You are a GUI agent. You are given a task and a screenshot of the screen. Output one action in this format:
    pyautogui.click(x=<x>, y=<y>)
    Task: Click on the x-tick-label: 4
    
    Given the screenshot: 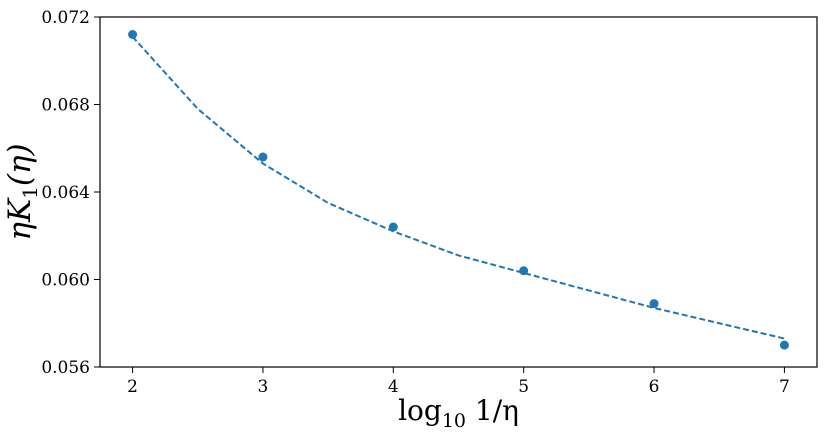 What is the action you would take?
    pyautogui.click(x=393, y=387)
    